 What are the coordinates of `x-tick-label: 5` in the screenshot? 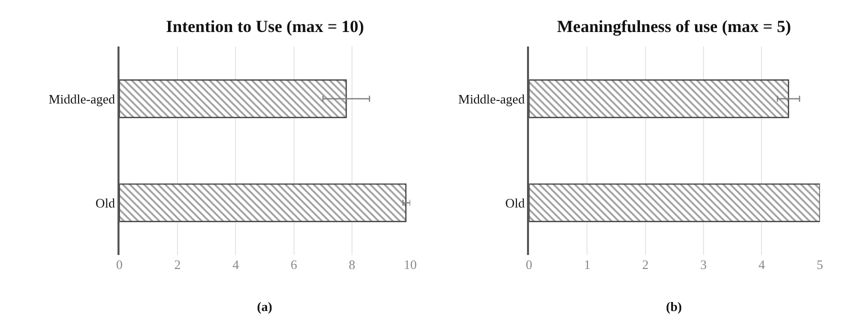 It's located at (820, 264).